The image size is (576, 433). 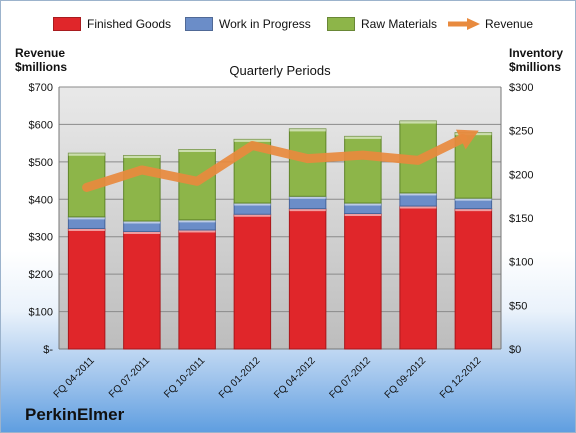 I want to click on y-tick-label-right: $150, so click(x=521, y=219).